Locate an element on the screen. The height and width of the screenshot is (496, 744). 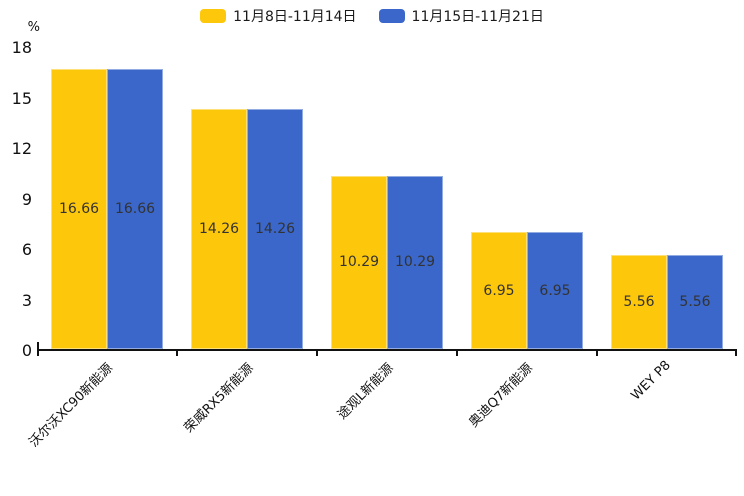
x-category-label-2: 途观L新能源 is located at coordinates (365, 391).